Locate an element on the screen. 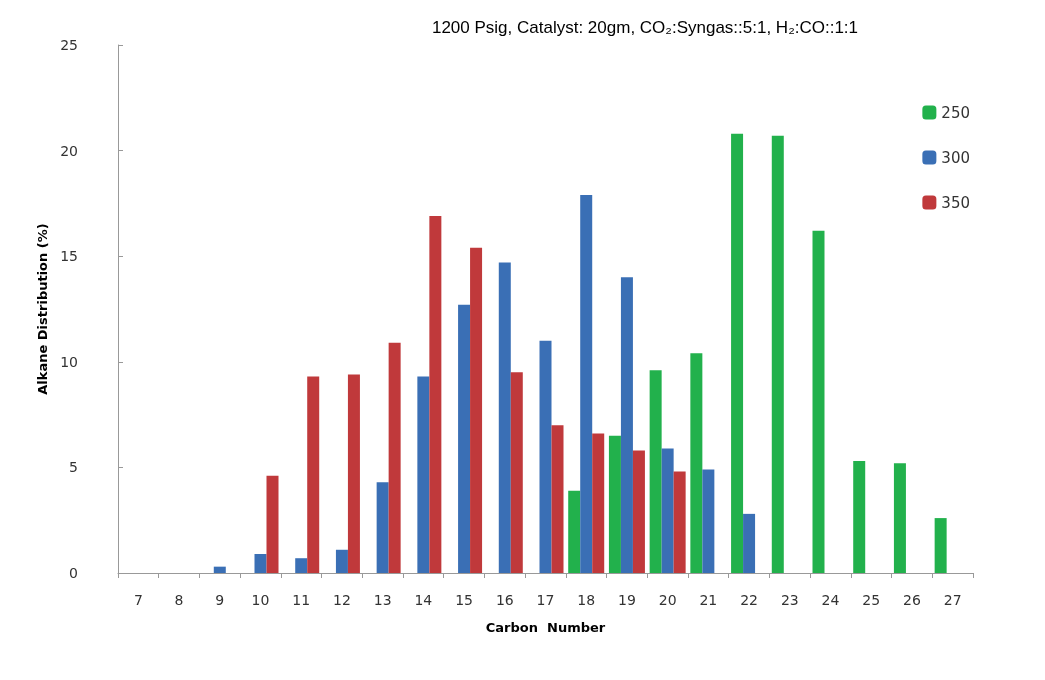  x-axis-title: Carbon Number is located at coordinates (545, 627).